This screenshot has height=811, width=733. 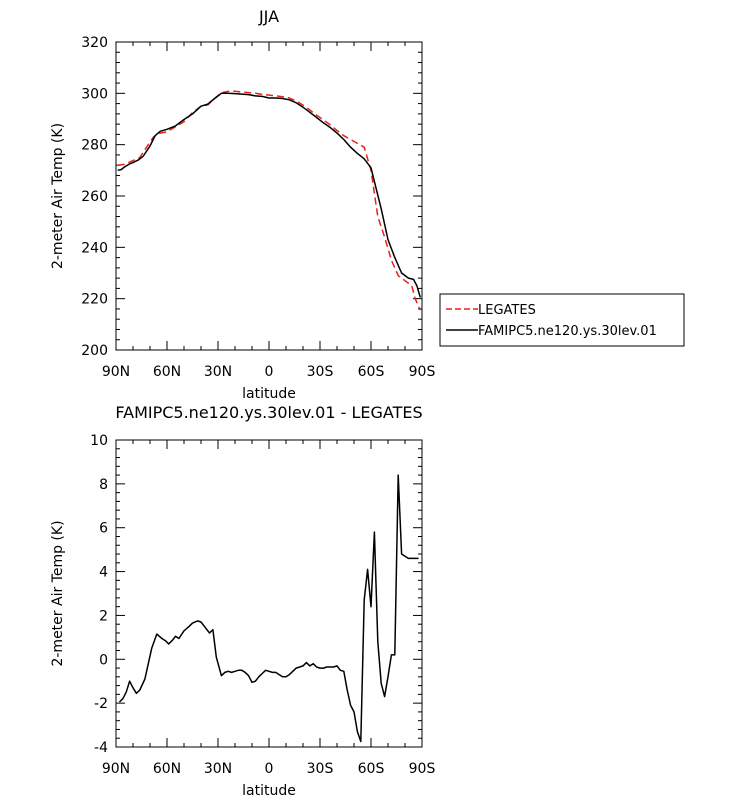 I want to click on y-tick-label: 8, so click(x=103, y=485).